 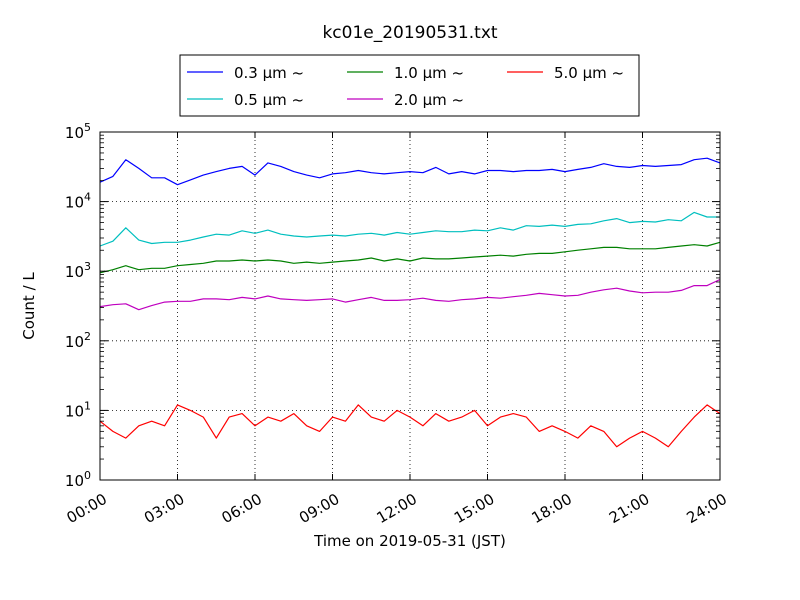 I want to click on legend-box, so click(x=409, y=85).